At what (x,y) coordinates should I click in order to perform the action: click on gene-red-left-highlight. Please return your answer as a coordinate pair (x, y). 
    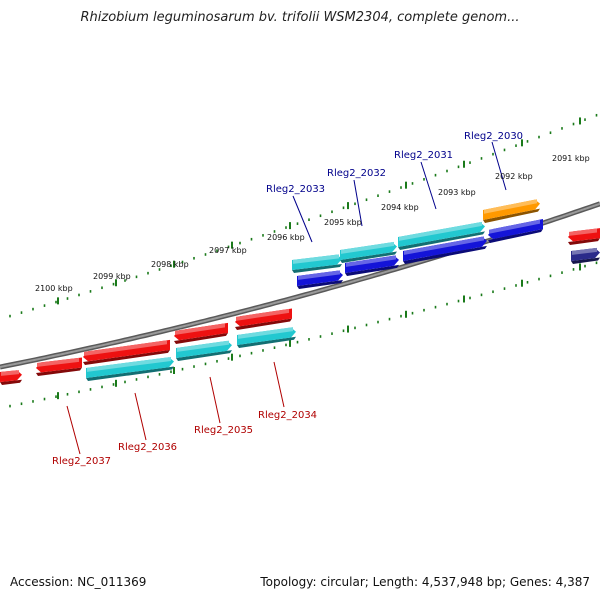
    Looking at the image, I should click on (10, 373).